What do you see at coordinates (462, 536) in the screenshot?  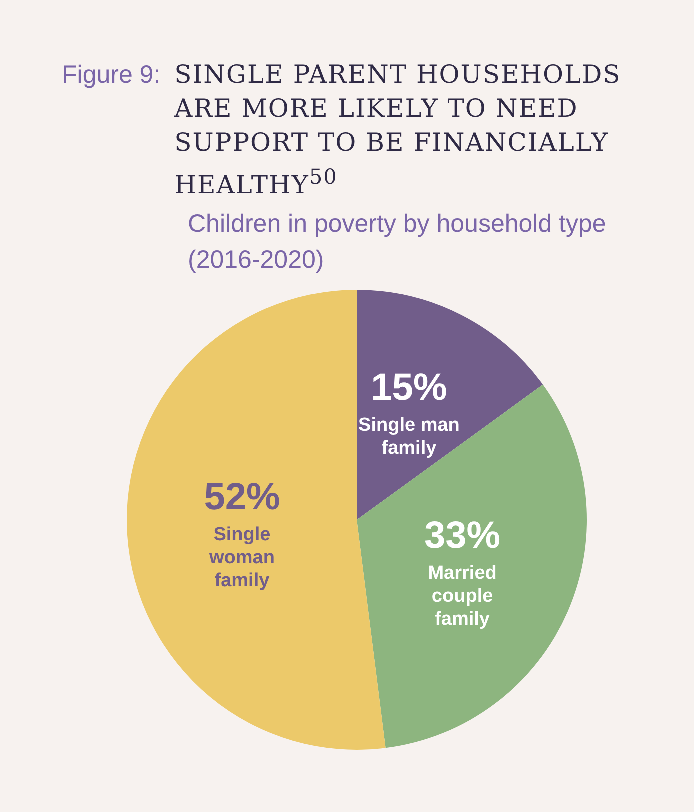 I see `data-label: 33%` at bounding box center [462, 536].